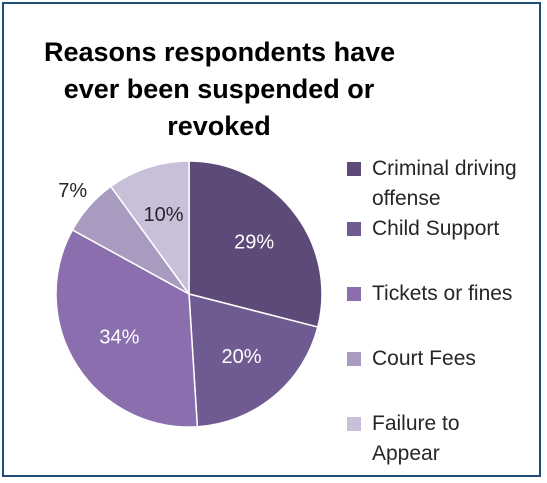  I want to click on chart-title-line: Reasons respondents have, so click(220, 52).